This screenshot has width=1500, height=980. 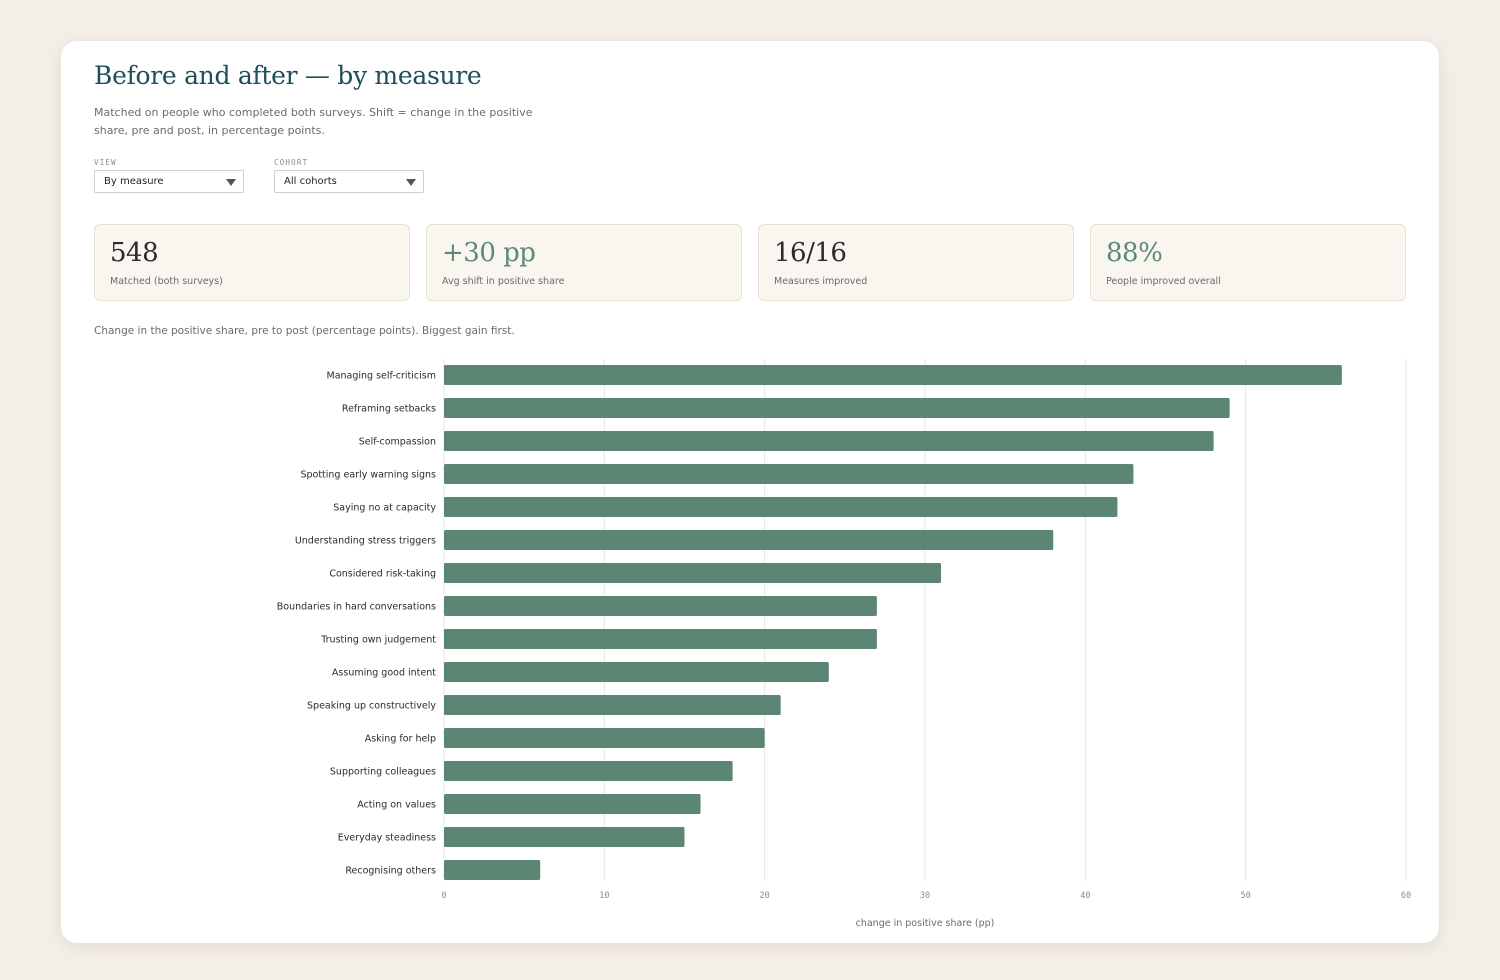 I want to click on x-tick-label: 40, so click(x=1085, y=896).